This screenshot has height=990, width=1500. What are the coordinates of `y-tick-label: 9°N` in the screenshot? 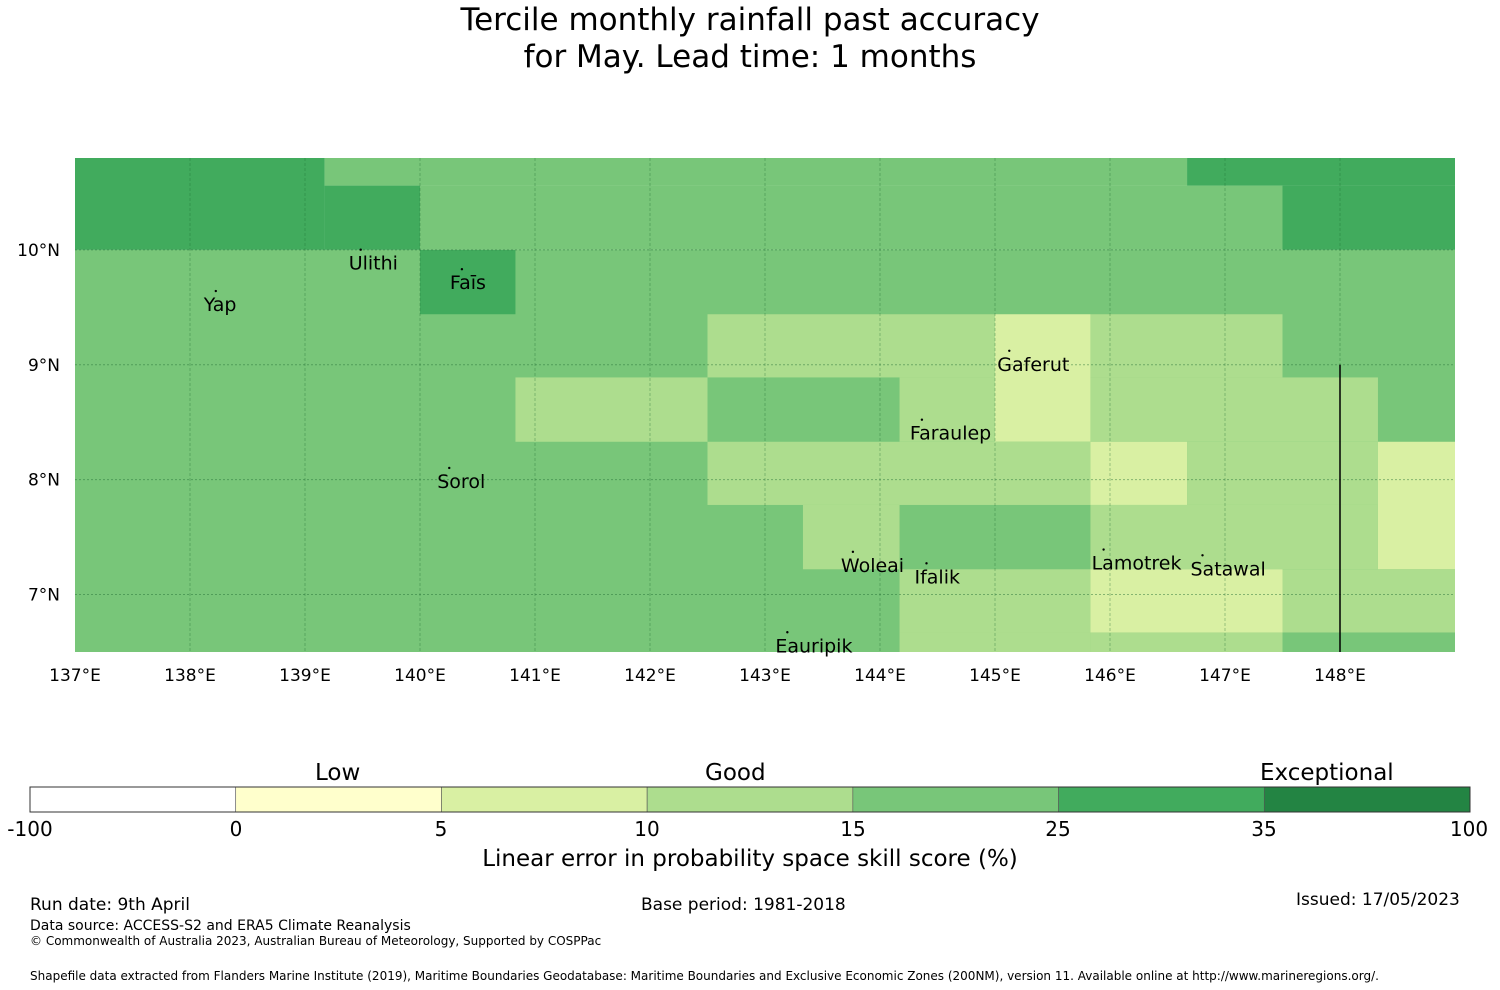 It's located at (44, 366).